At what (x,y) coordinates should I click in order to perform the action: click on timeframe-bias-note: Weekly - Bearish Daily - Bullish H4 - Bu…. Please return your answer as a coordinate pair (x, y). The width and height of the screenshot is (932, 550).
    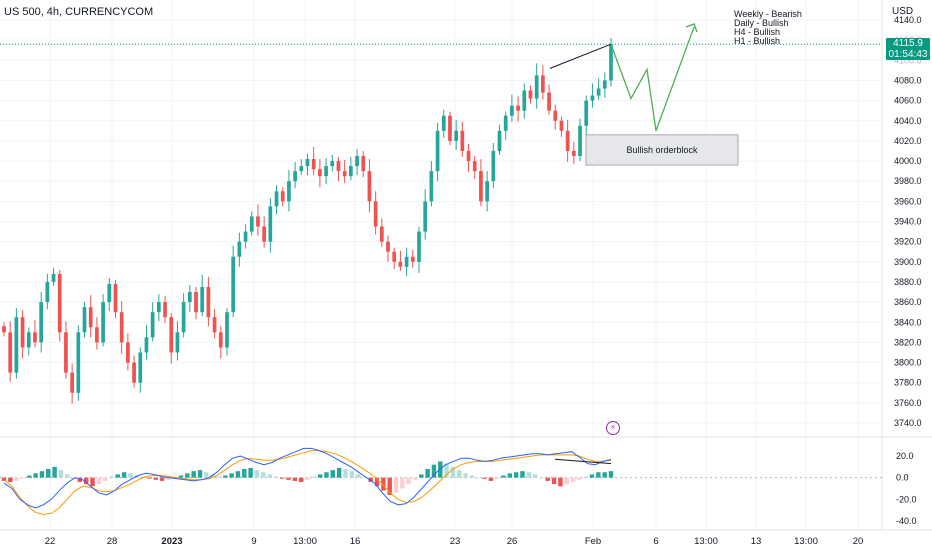
    Looking at the image, I should click on (768, 28).